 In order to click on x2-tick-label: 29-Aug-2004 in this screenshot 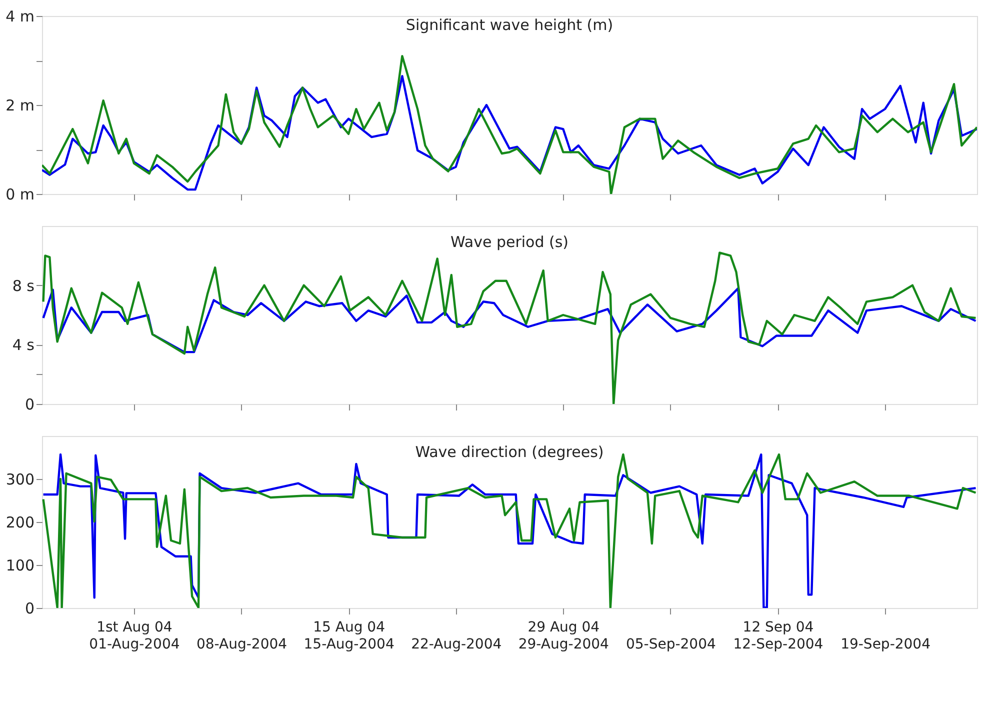, I will do `click(564, 644)`.